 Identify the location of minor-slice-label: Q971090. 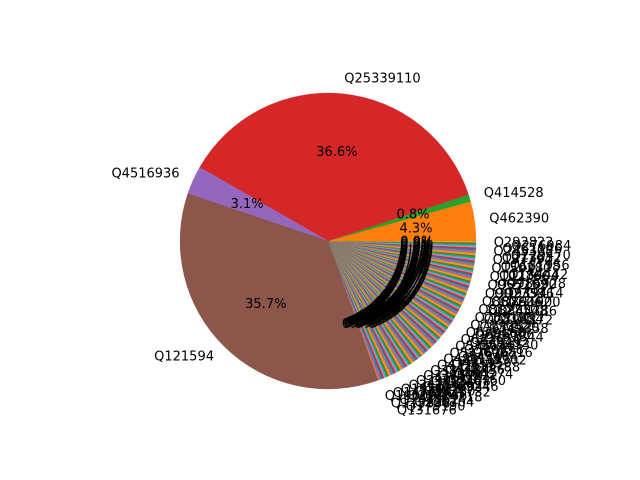
(527, 285).